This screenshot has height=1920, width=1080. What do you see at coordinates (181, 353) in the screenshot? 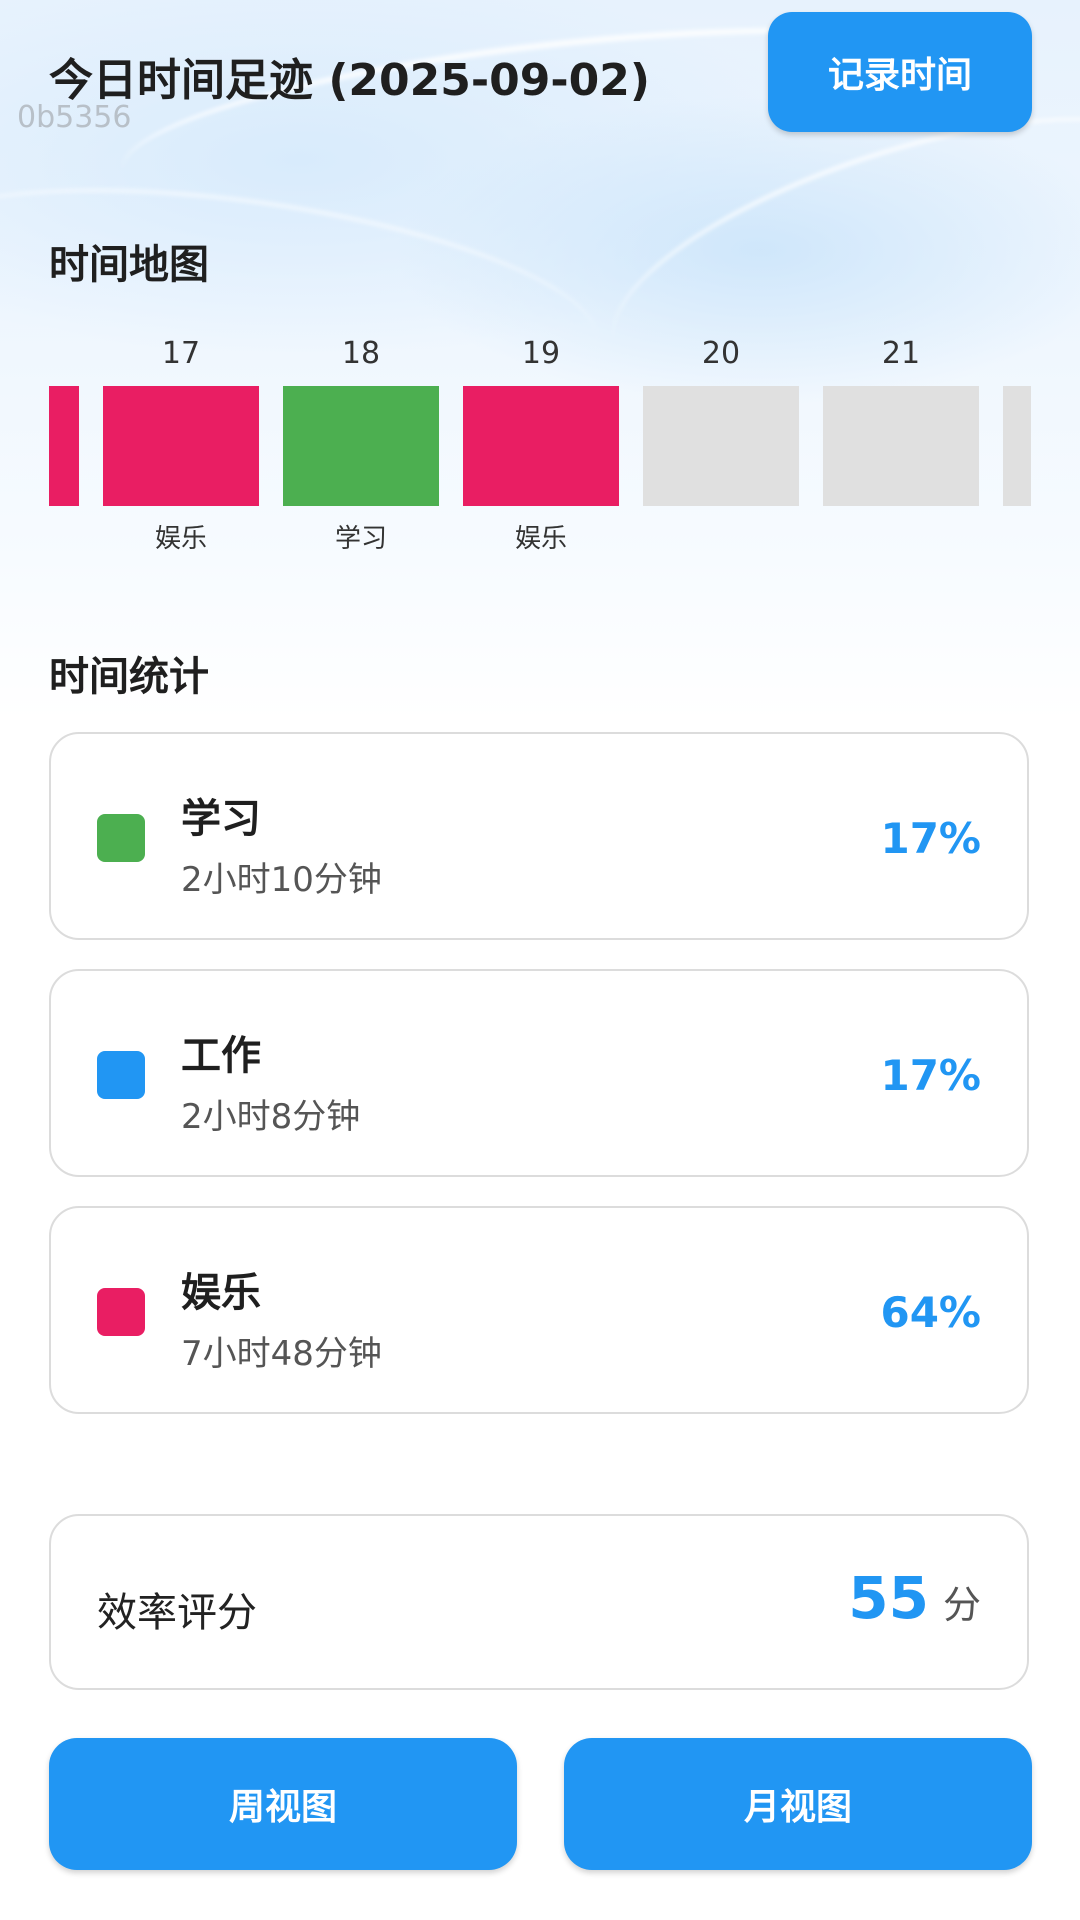
I see `hour-label: 17` at bounding box center [181, 353].